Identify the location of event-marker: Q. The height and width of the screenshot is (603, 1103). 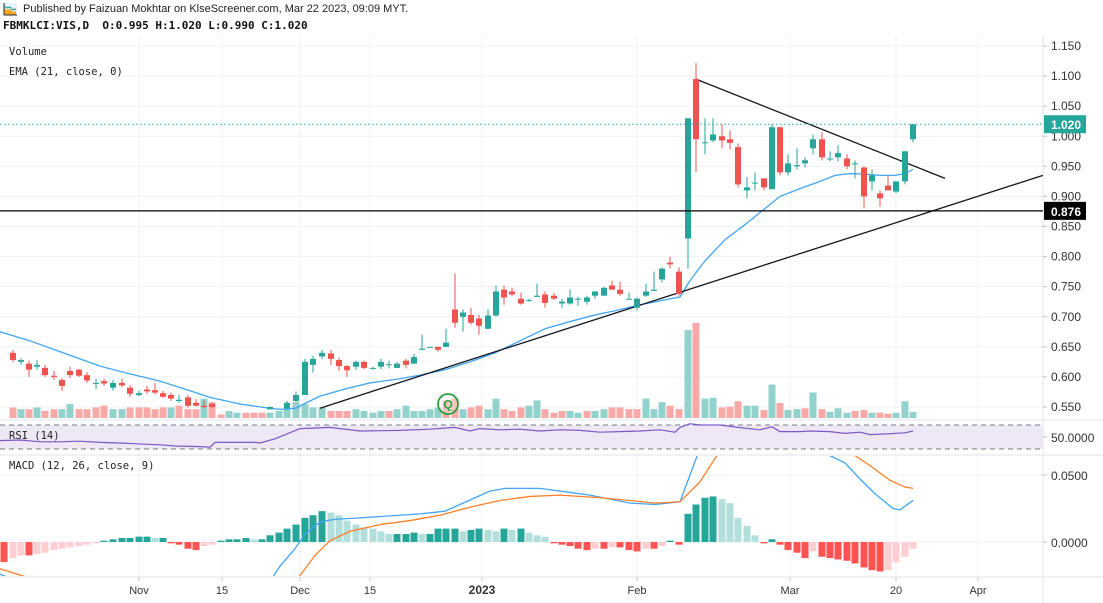
(448, 404).